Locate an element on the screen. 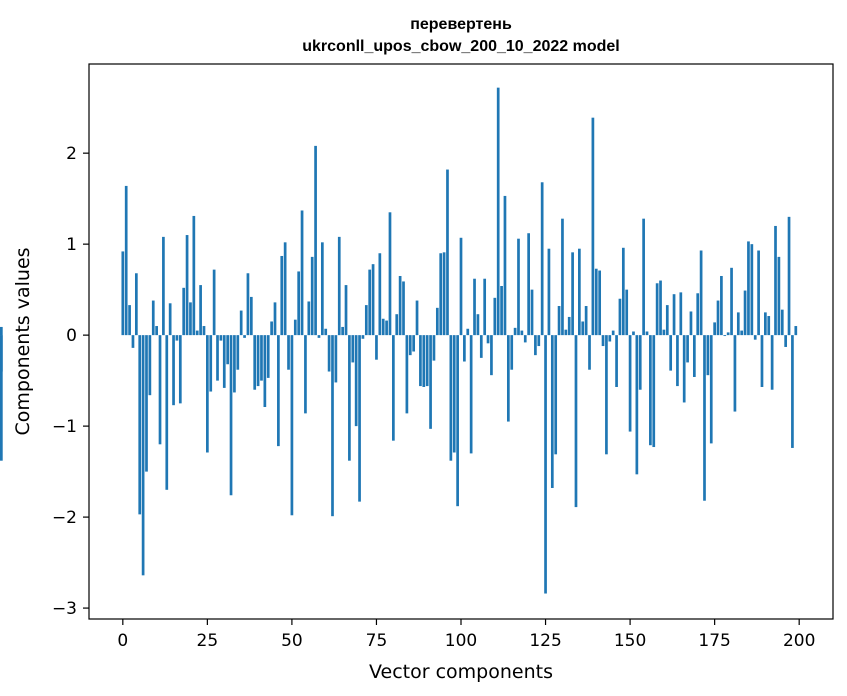  y-tick-label: 0 is located at coordinates (71, 336).